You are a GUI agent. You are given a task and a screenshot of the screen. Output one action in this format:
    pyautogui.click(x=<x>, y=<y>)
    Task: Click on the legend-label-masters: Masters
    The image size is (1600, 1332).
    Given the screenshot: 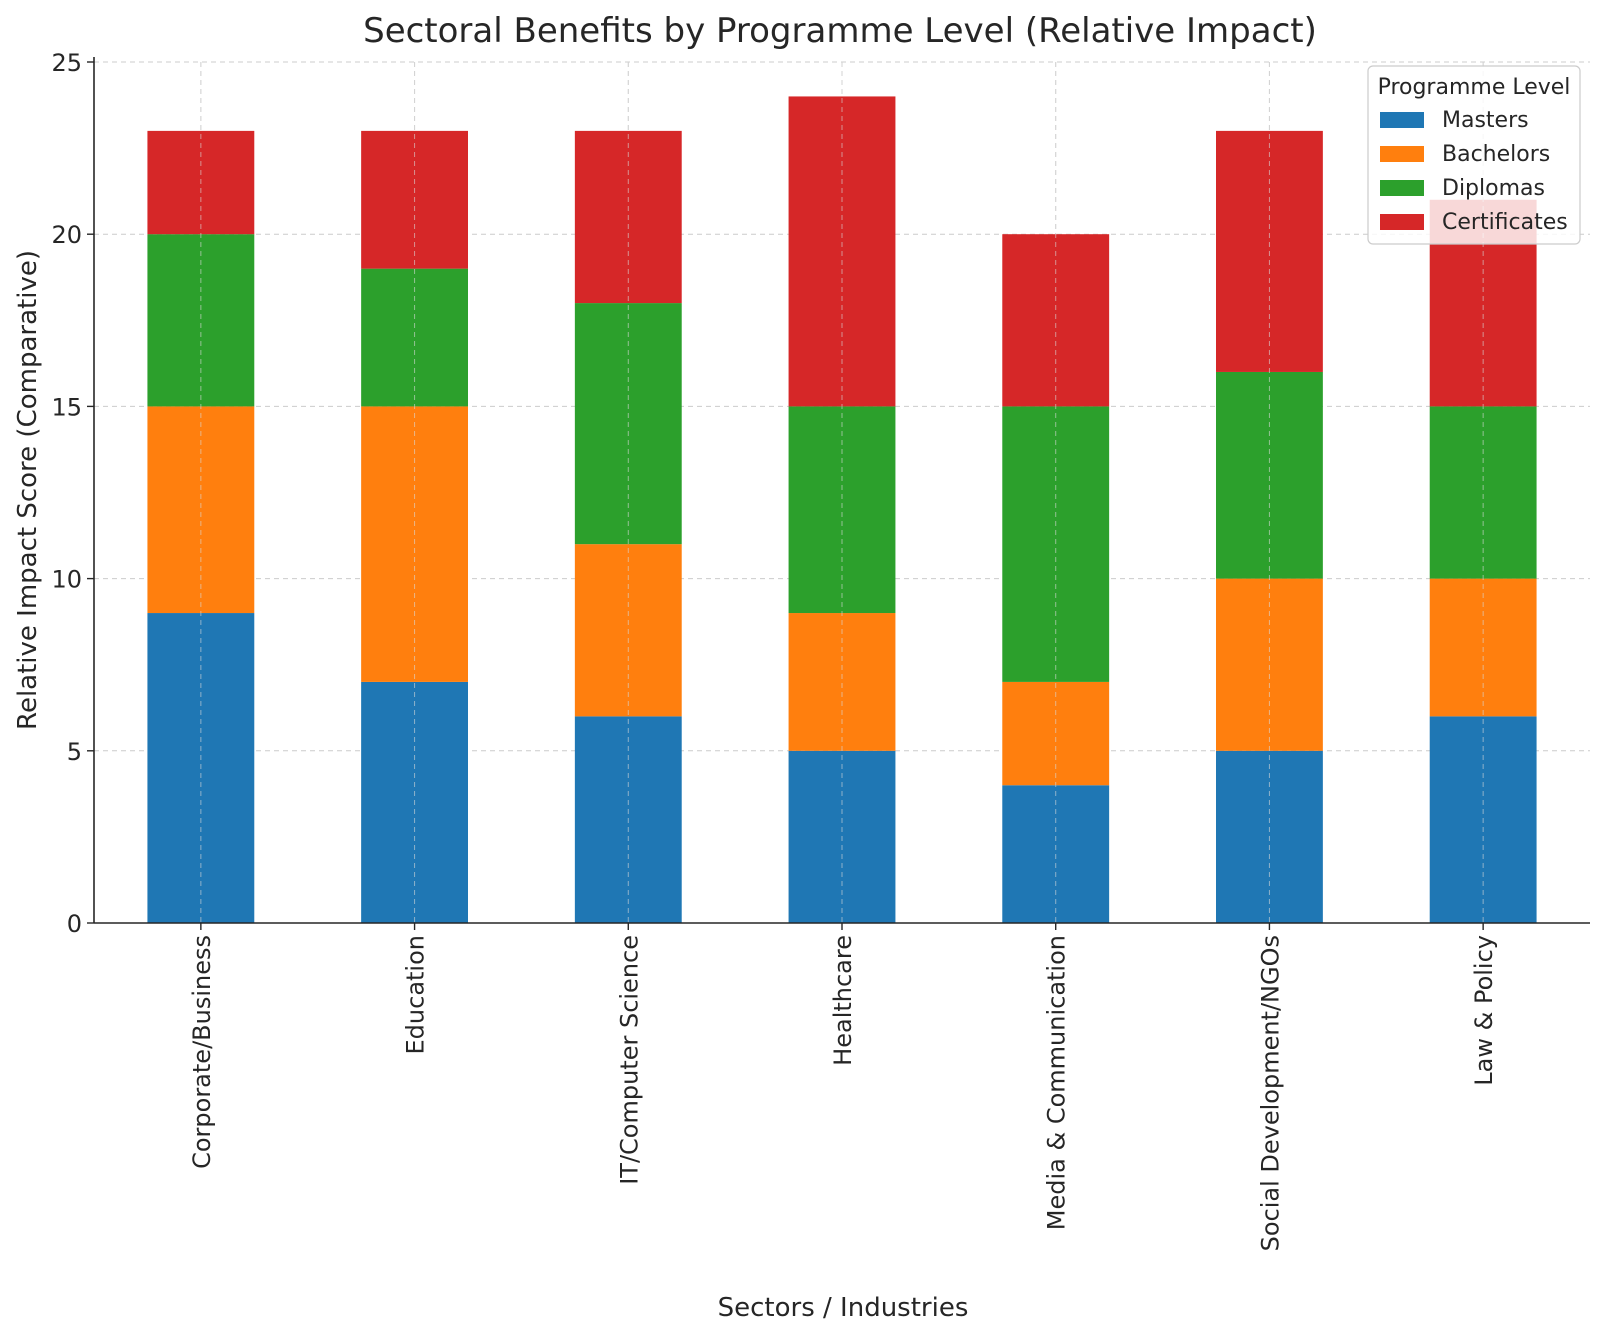 What is the action you would take?
    pyautogui.click(x=1485, y=120)
    